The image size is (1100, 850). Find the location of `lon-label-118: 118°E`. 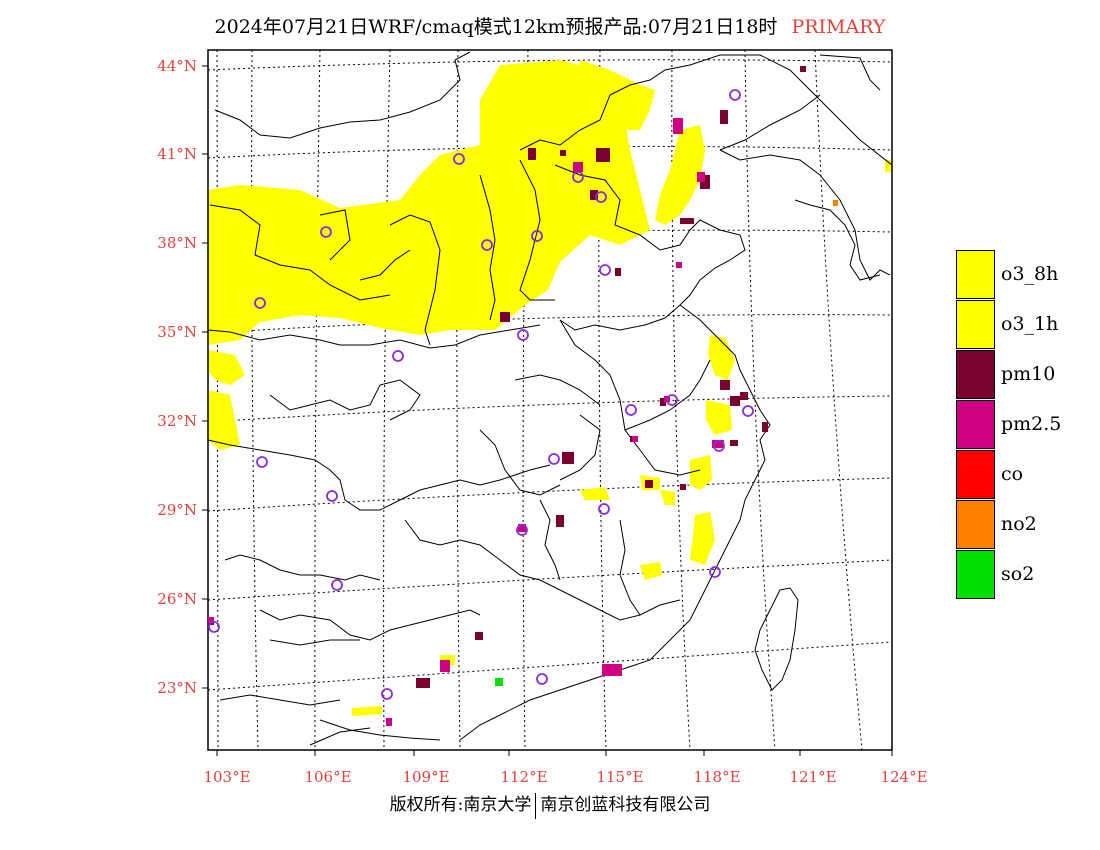

lon-label-118: 118°E is located at coordinates (716, 777).